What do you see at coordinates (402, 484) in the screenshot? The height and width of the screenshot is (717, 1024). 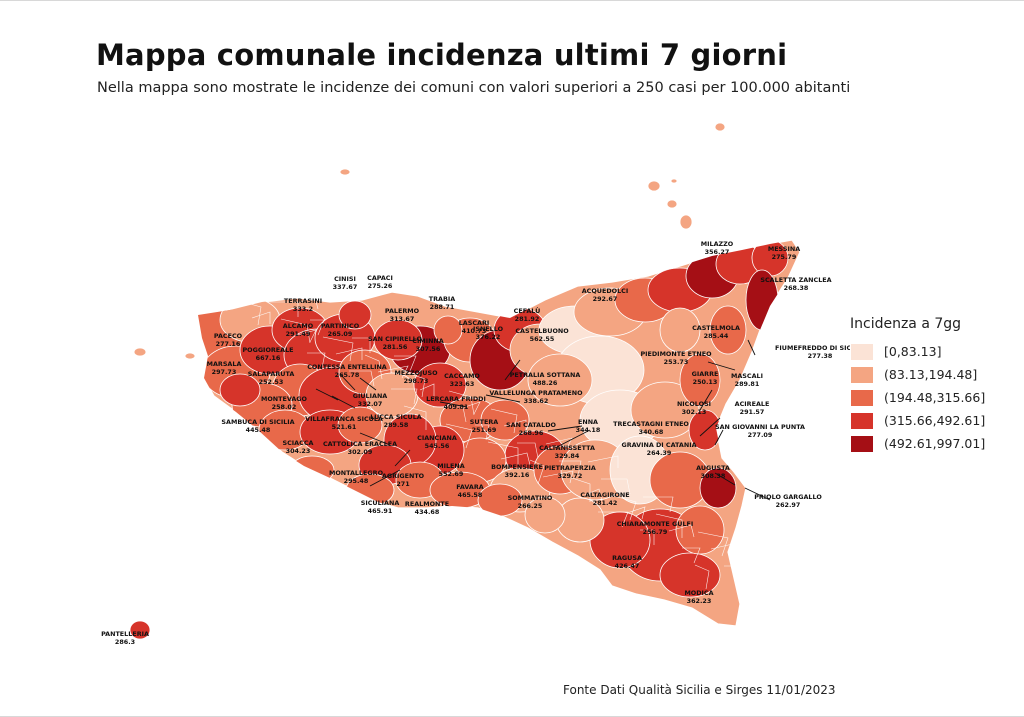 I see `municipality-incidence-value: 271` at bounding box center [402, 484].